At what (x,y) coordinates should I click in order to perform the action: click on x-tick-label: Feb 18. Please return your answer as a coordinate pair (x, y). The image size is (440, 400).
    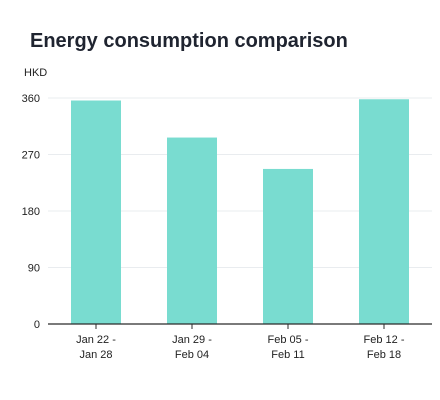
    Looking at the image, I should click on (384, 355).